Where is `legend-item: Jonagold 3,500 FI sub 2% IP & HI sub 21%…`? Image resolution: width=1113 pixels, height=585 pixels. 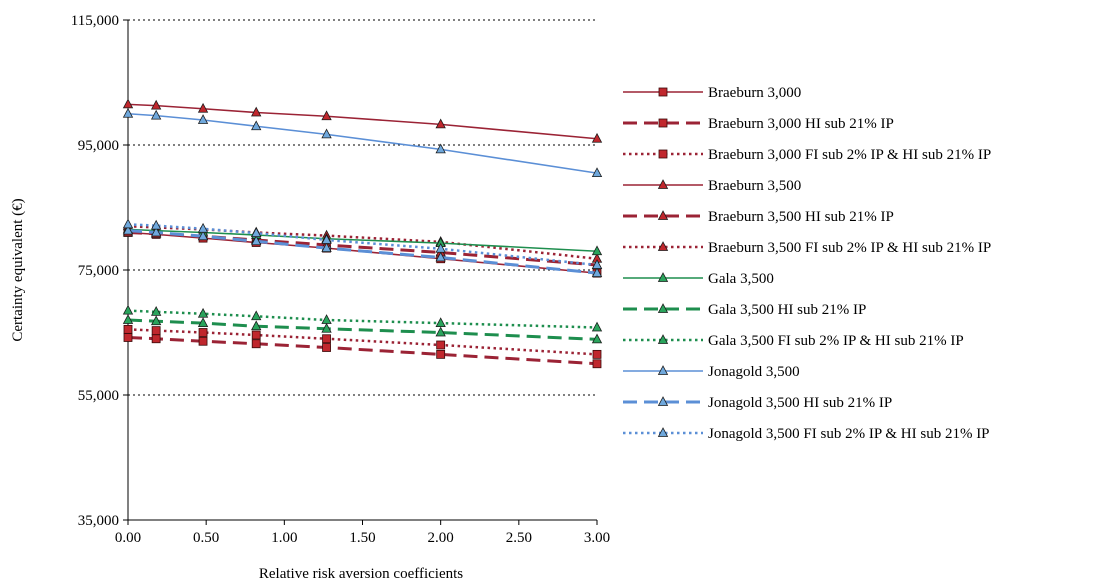 legend-item: Jonagold 3,500 FI sub 2% IP & HI sub 21%… is located at coordinates (806, 434).